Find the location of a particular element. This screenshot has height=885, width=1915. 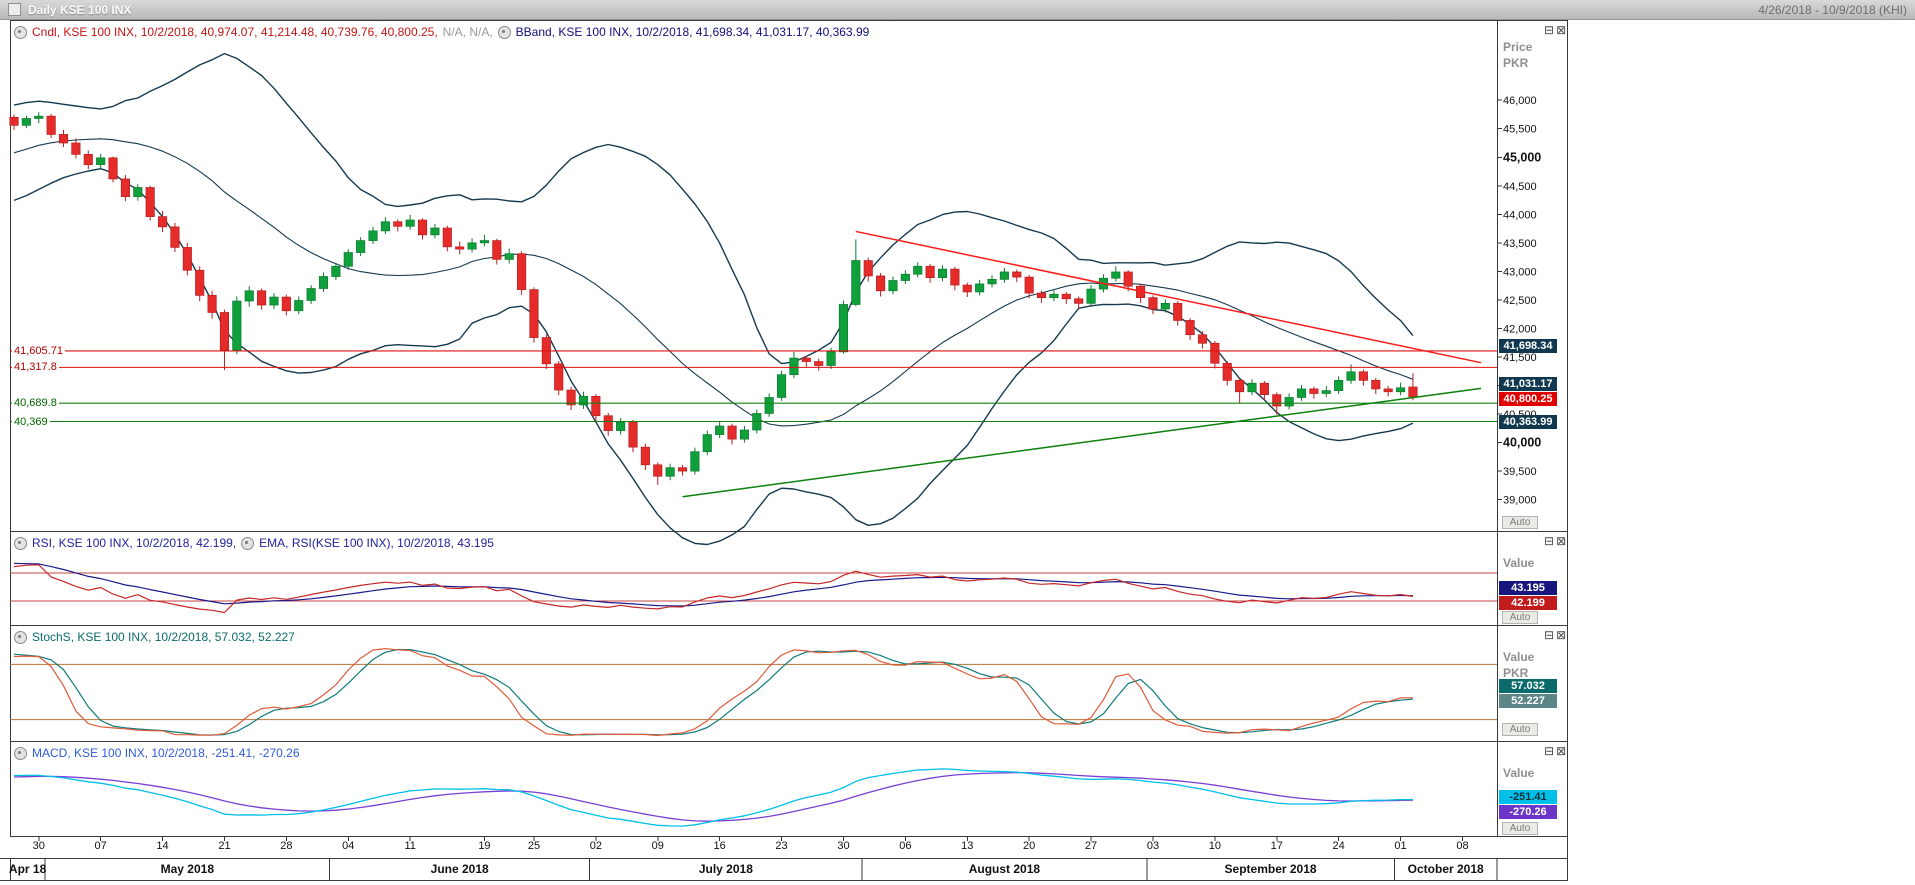

price-tick-label: 39,500 is located at coordinates (1520, 472).